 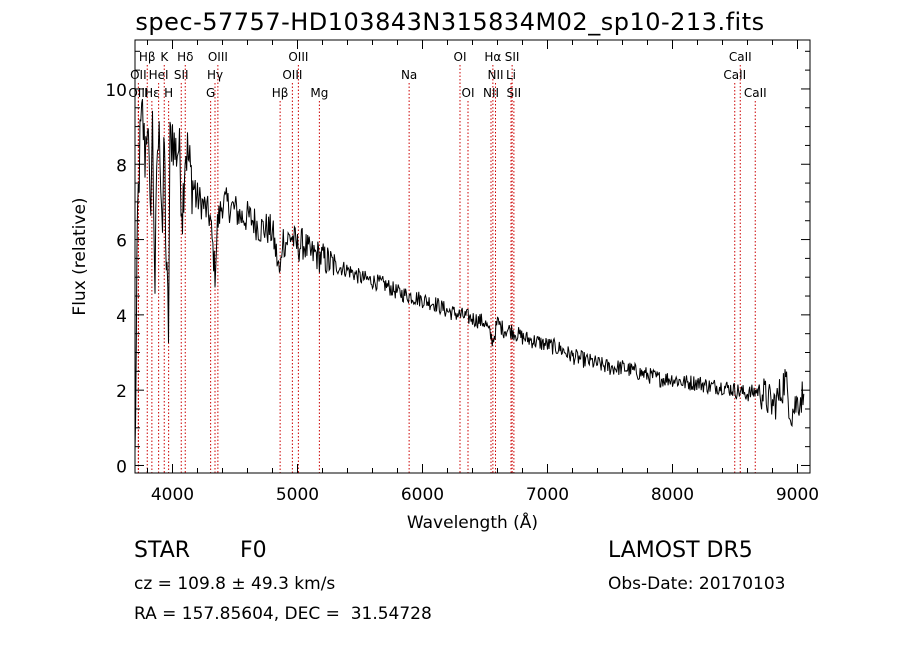 What do you see at coordinates (409, 75) in the screenshot?
I see `line-marker-label: Na` at bounding box center [409, 75].